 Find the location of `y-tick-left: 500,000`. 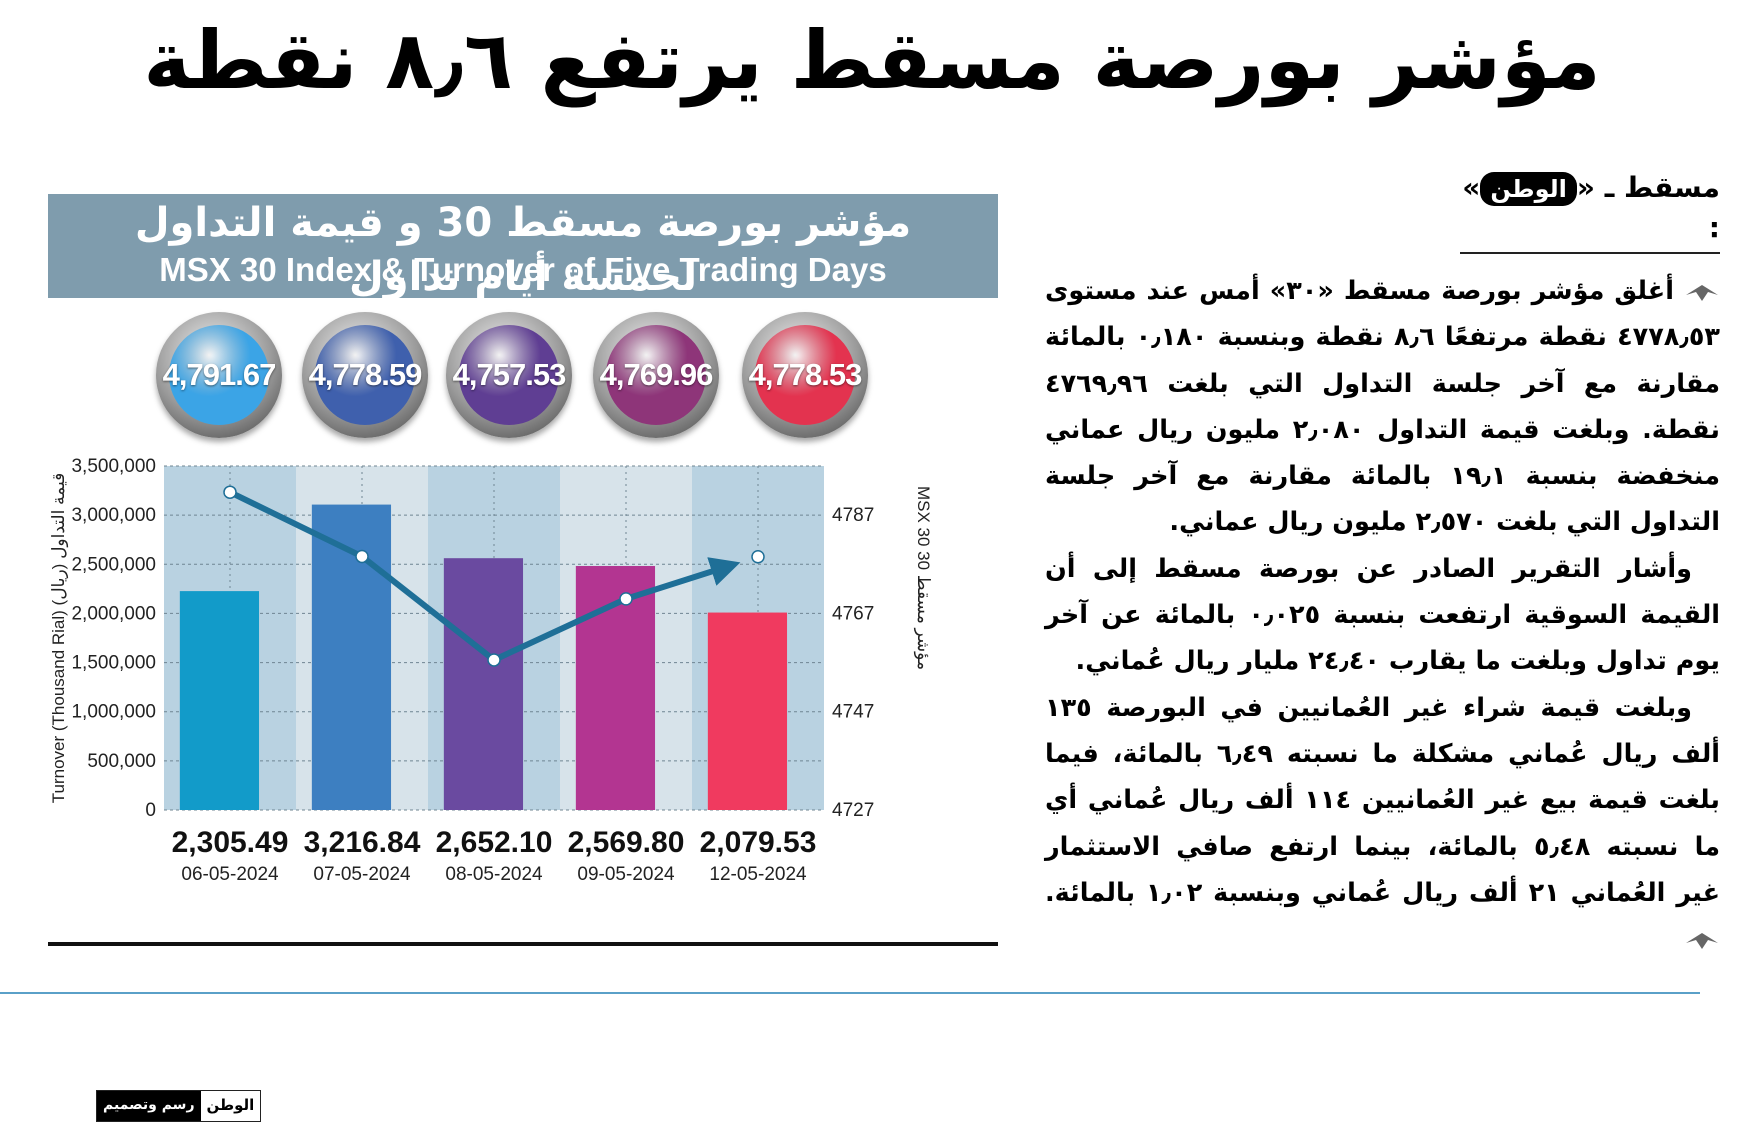

y-tick-left: 500,000 is located at coordinates (121, 761).